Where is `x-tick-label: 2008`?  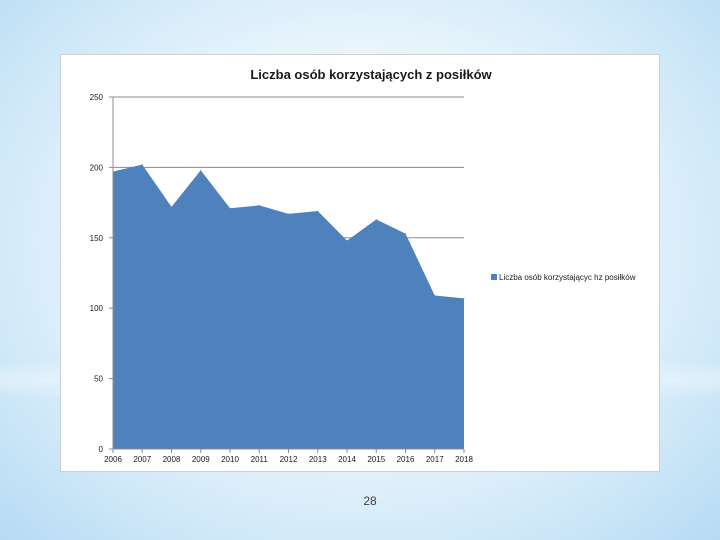
x-tick-label: 2008 is located at coordinates (172, 459).